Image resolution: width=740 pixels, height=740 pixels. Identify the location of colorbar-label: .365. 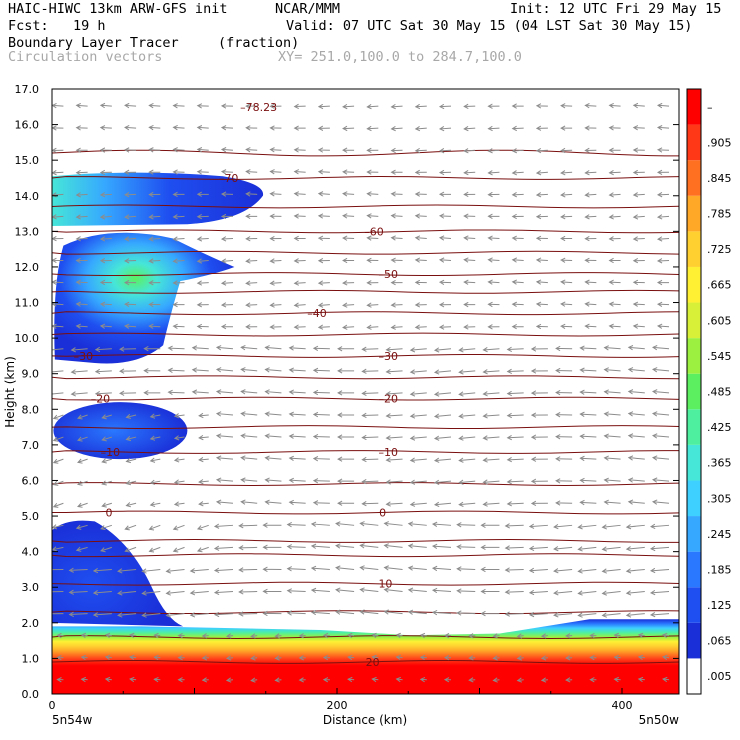
(719, 463).